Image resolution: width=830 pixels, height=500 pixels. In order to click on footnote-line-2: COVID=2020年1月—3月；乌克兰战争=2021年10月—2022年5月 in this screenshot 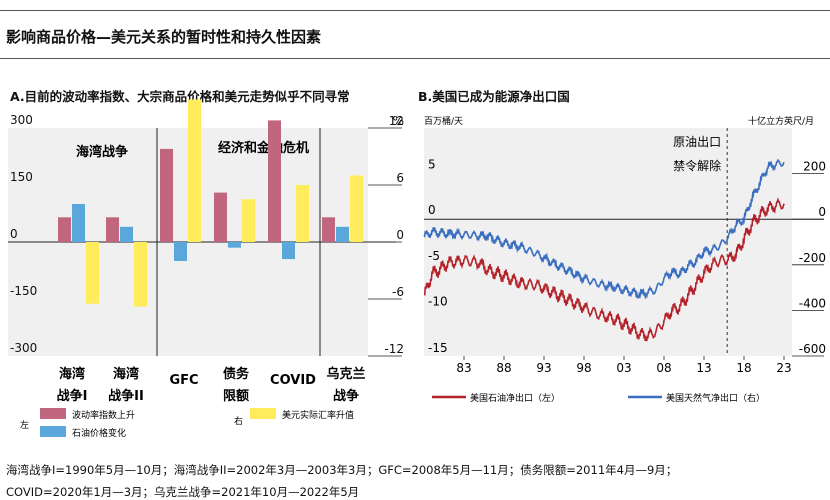, I will do `click(183, 492)`.